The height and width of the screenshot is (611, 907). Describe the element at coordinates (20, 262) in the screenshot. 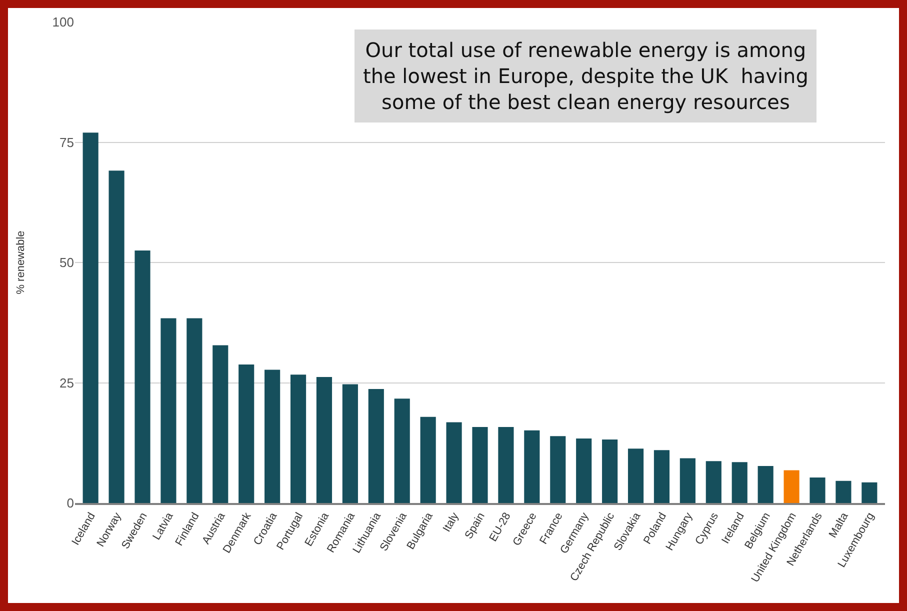

I see `y-axis-title: % renewable` at that location.